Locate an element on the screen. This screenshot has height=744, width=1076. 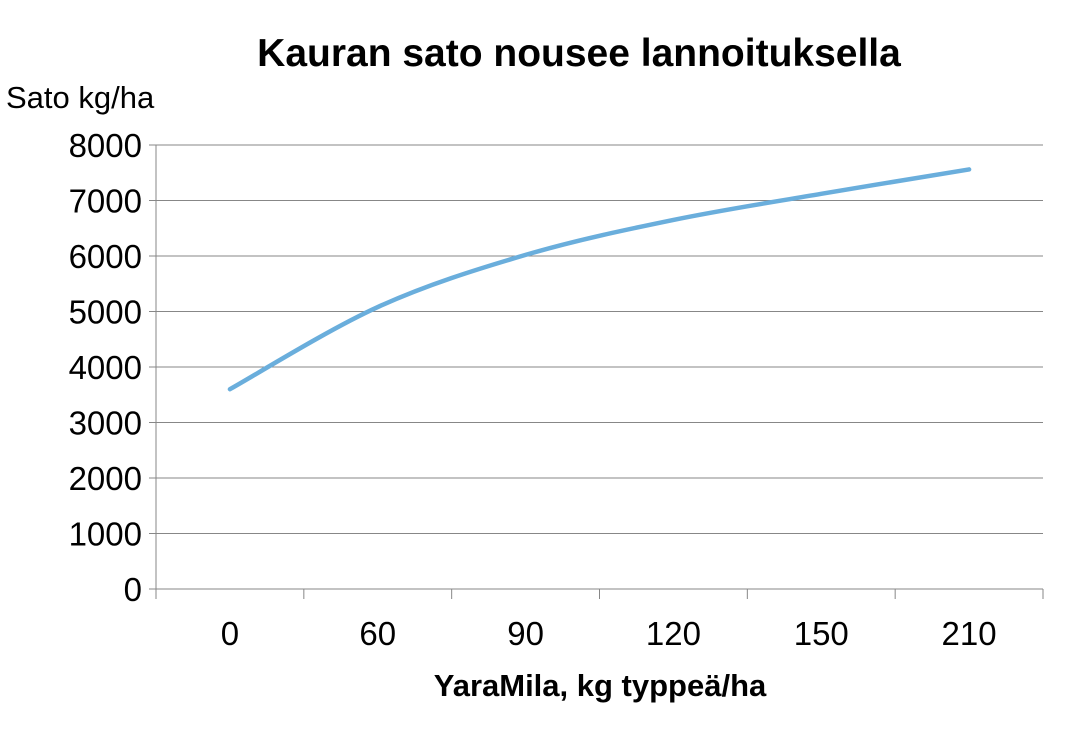
x-tick-label: 90 is located at coordinates (525, 633).